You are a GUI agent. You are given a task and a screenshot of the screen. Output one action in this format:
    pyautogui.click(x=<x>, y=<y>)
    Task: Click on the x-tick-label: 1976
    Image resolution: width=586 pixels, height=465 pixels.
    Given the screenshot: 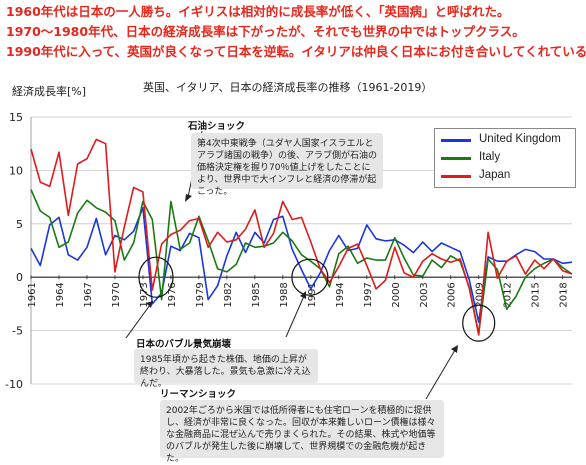 What is the action you would take?
    pyautogui.click(x=172, y=294)
    